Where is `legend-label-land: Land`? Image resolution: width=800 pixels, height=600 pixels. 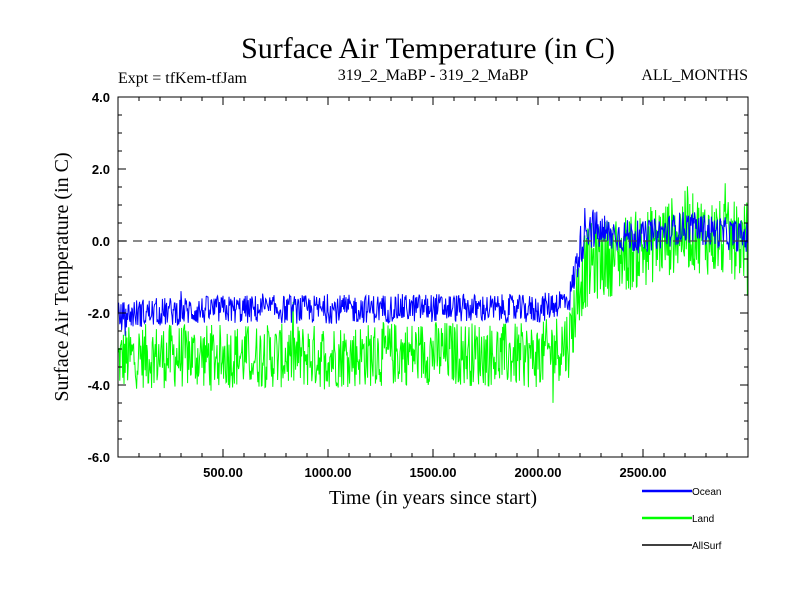
legend-label-land: Land is located at coordinates (703, 519).